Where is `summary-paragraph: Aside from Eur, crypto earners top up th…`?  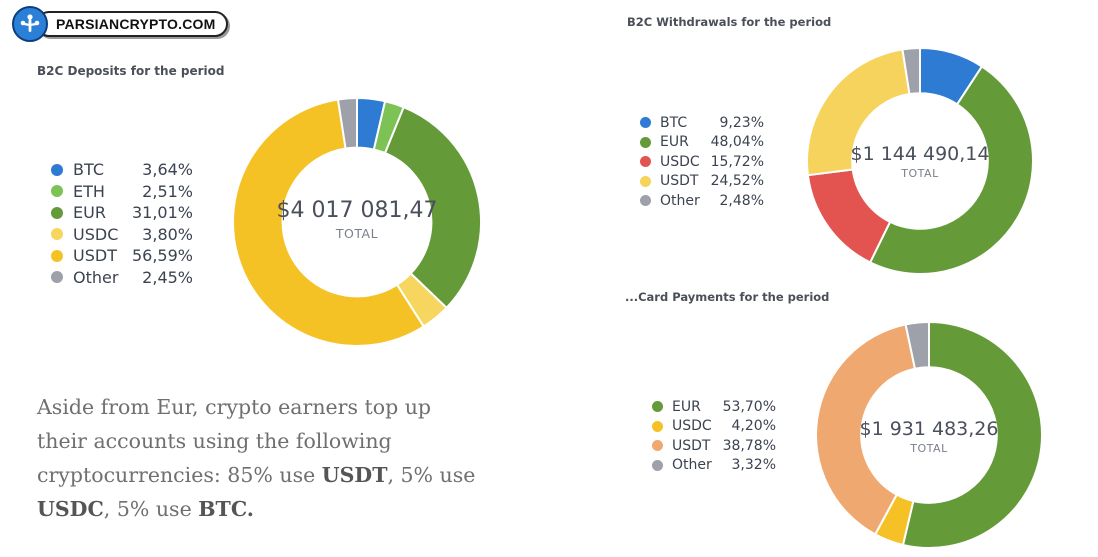
summary-paragraph: Aside from Eur, crypto earners top up th… is located at coordinates (257, 458).